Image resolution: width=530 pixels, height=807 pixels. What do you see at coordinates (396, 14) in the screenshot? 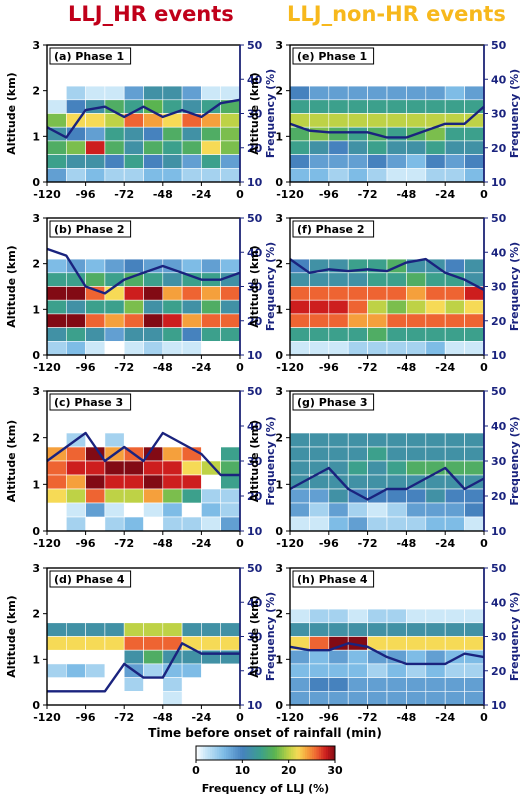
I see `title-llj-non-hr: LLJ_non-HR events` at bounding box center [396, 14].